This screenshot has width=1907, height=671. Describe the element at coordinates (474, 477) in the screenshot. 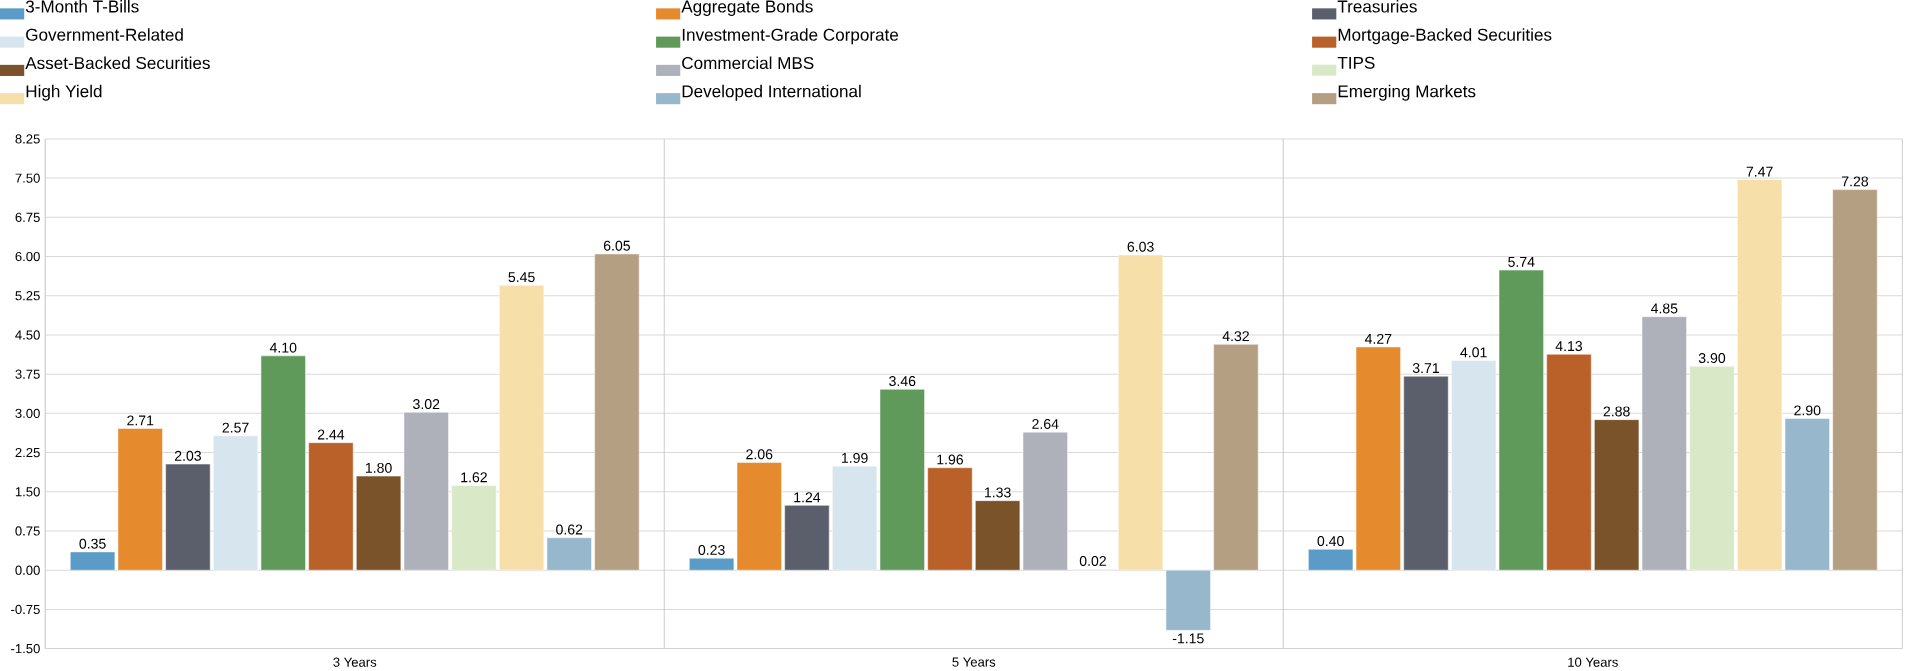

I see `data-label: 1.62` at that location.